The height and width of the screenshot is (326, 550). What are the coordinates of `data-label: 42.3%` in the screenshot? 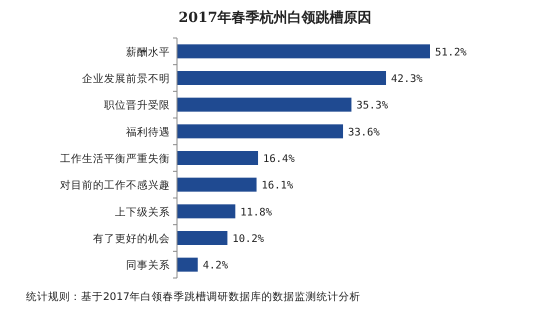 It's located at (407, 79).